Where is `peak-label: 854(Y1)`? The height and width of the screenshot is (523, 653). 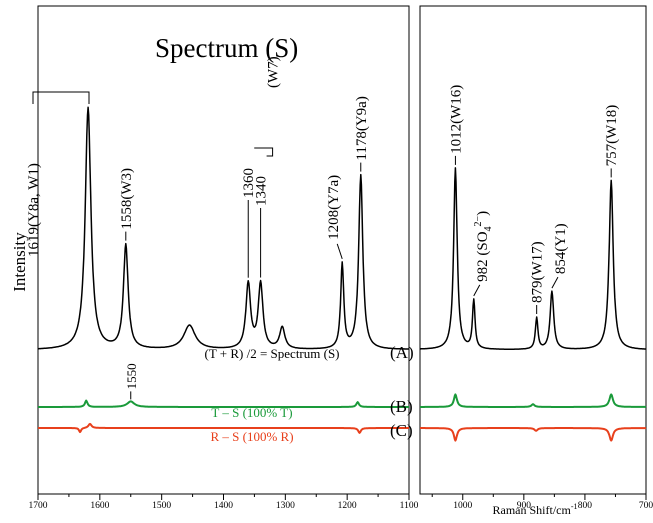 peak-label: 854(Y1) is located at coordinates (561, 248).